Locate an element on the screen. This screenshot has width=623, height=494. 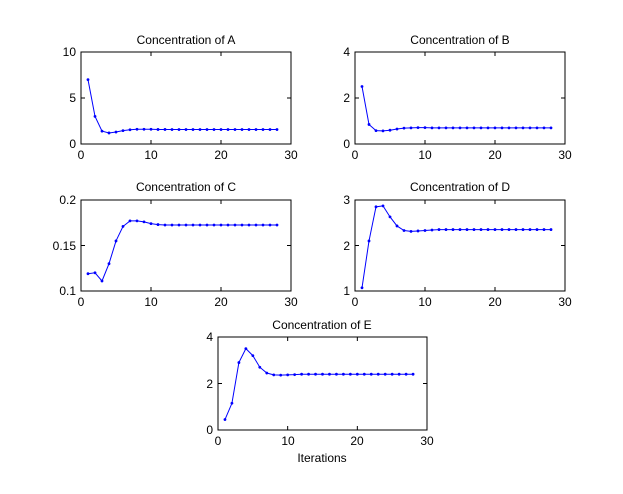
y-tick-label: 1 is located at coordinates (346, 291).